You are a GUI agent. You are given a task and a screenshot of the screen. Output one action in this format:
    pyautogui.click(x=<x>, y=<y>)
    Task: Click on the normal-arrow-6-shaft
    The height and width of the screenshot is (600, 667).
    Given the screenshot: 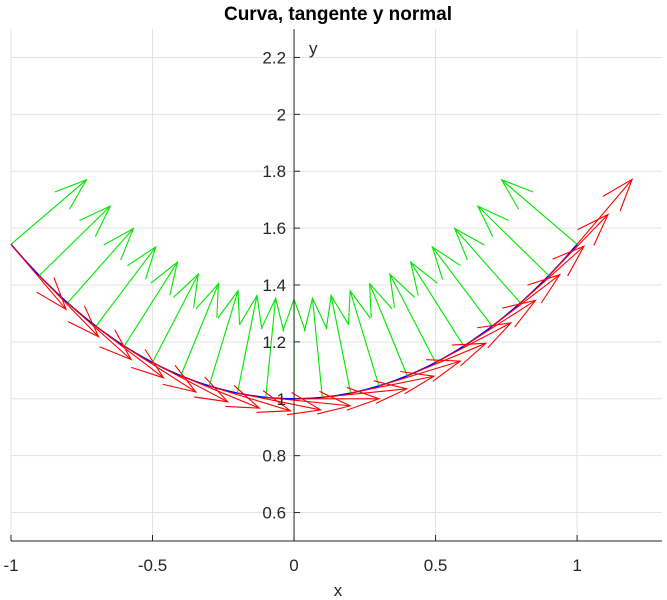 What is the action you would take?
    pyautogui.click(x=199, y=329)
    